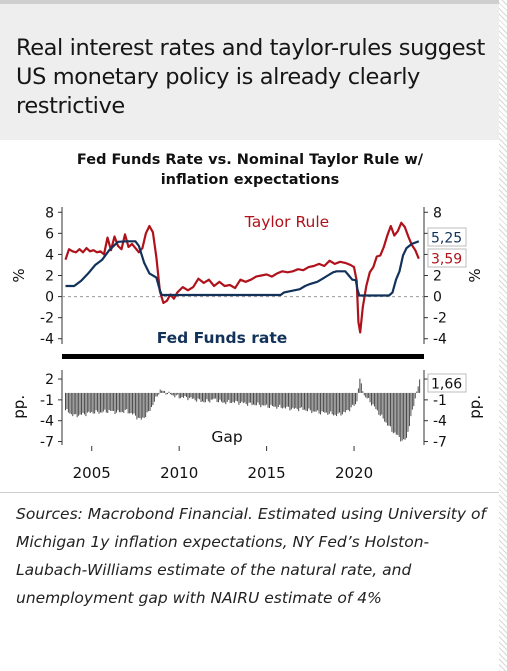 The width and height of the screenshot is (507, 671). I want to click on gap-y-tick-label-right: -4, so click(440, 422).